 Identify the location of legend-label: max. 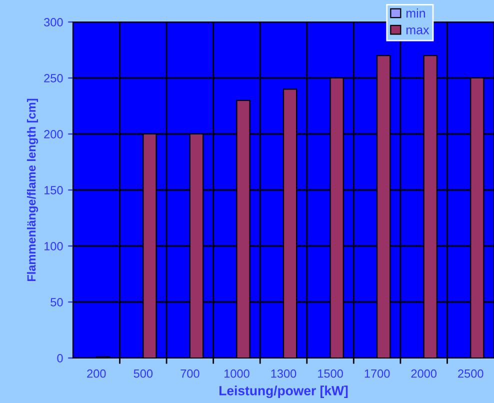
(418, 30).